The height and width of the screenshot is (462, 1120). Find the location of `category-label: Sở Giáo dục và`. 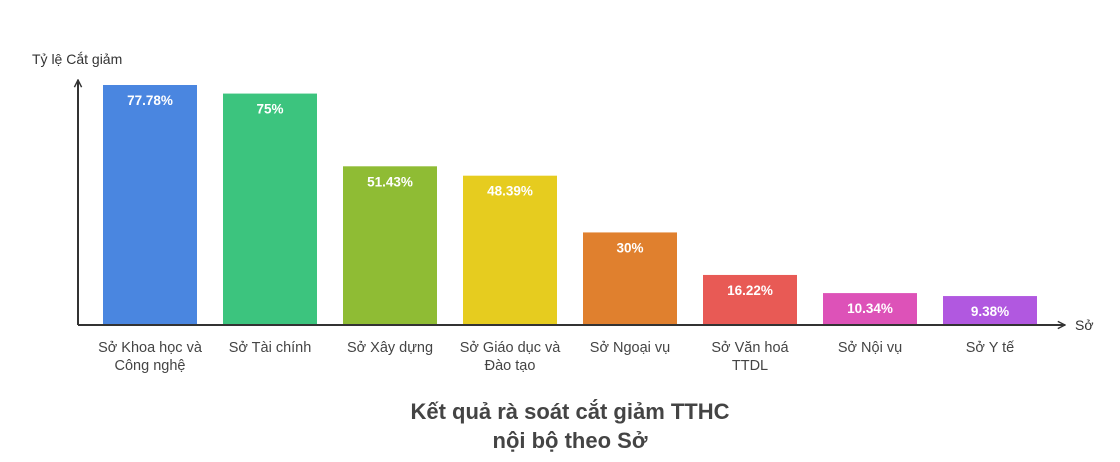

category-label: Sở Giáo dục và is located at coordinates (511, 348).